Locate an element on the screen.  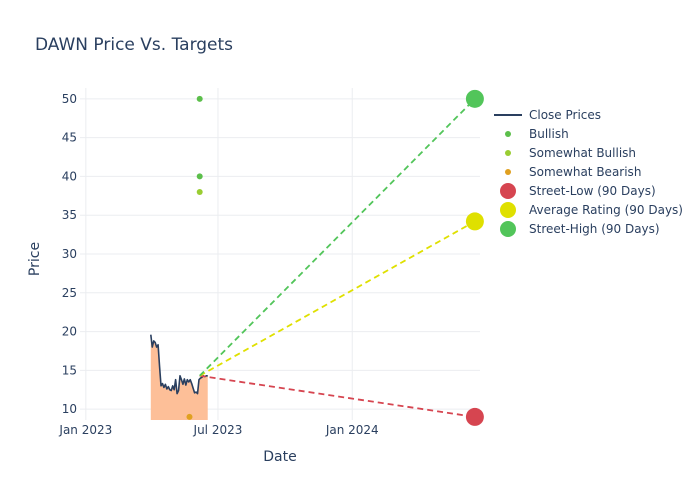
y-tick-label: 50 is located at coordinates (69, 99).